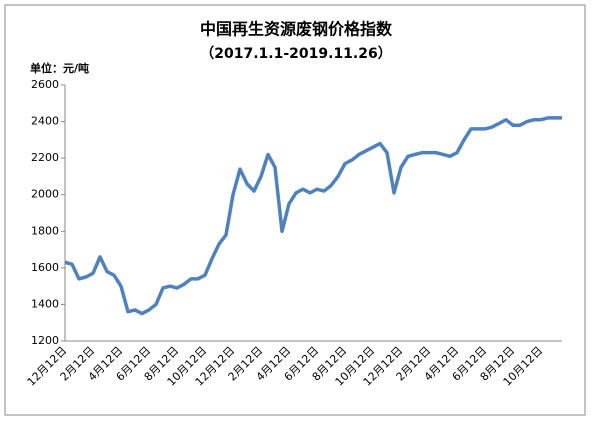  I want to click on chart-subtitle: （2017.1.1-2019.11.26）, so click(295, 54).